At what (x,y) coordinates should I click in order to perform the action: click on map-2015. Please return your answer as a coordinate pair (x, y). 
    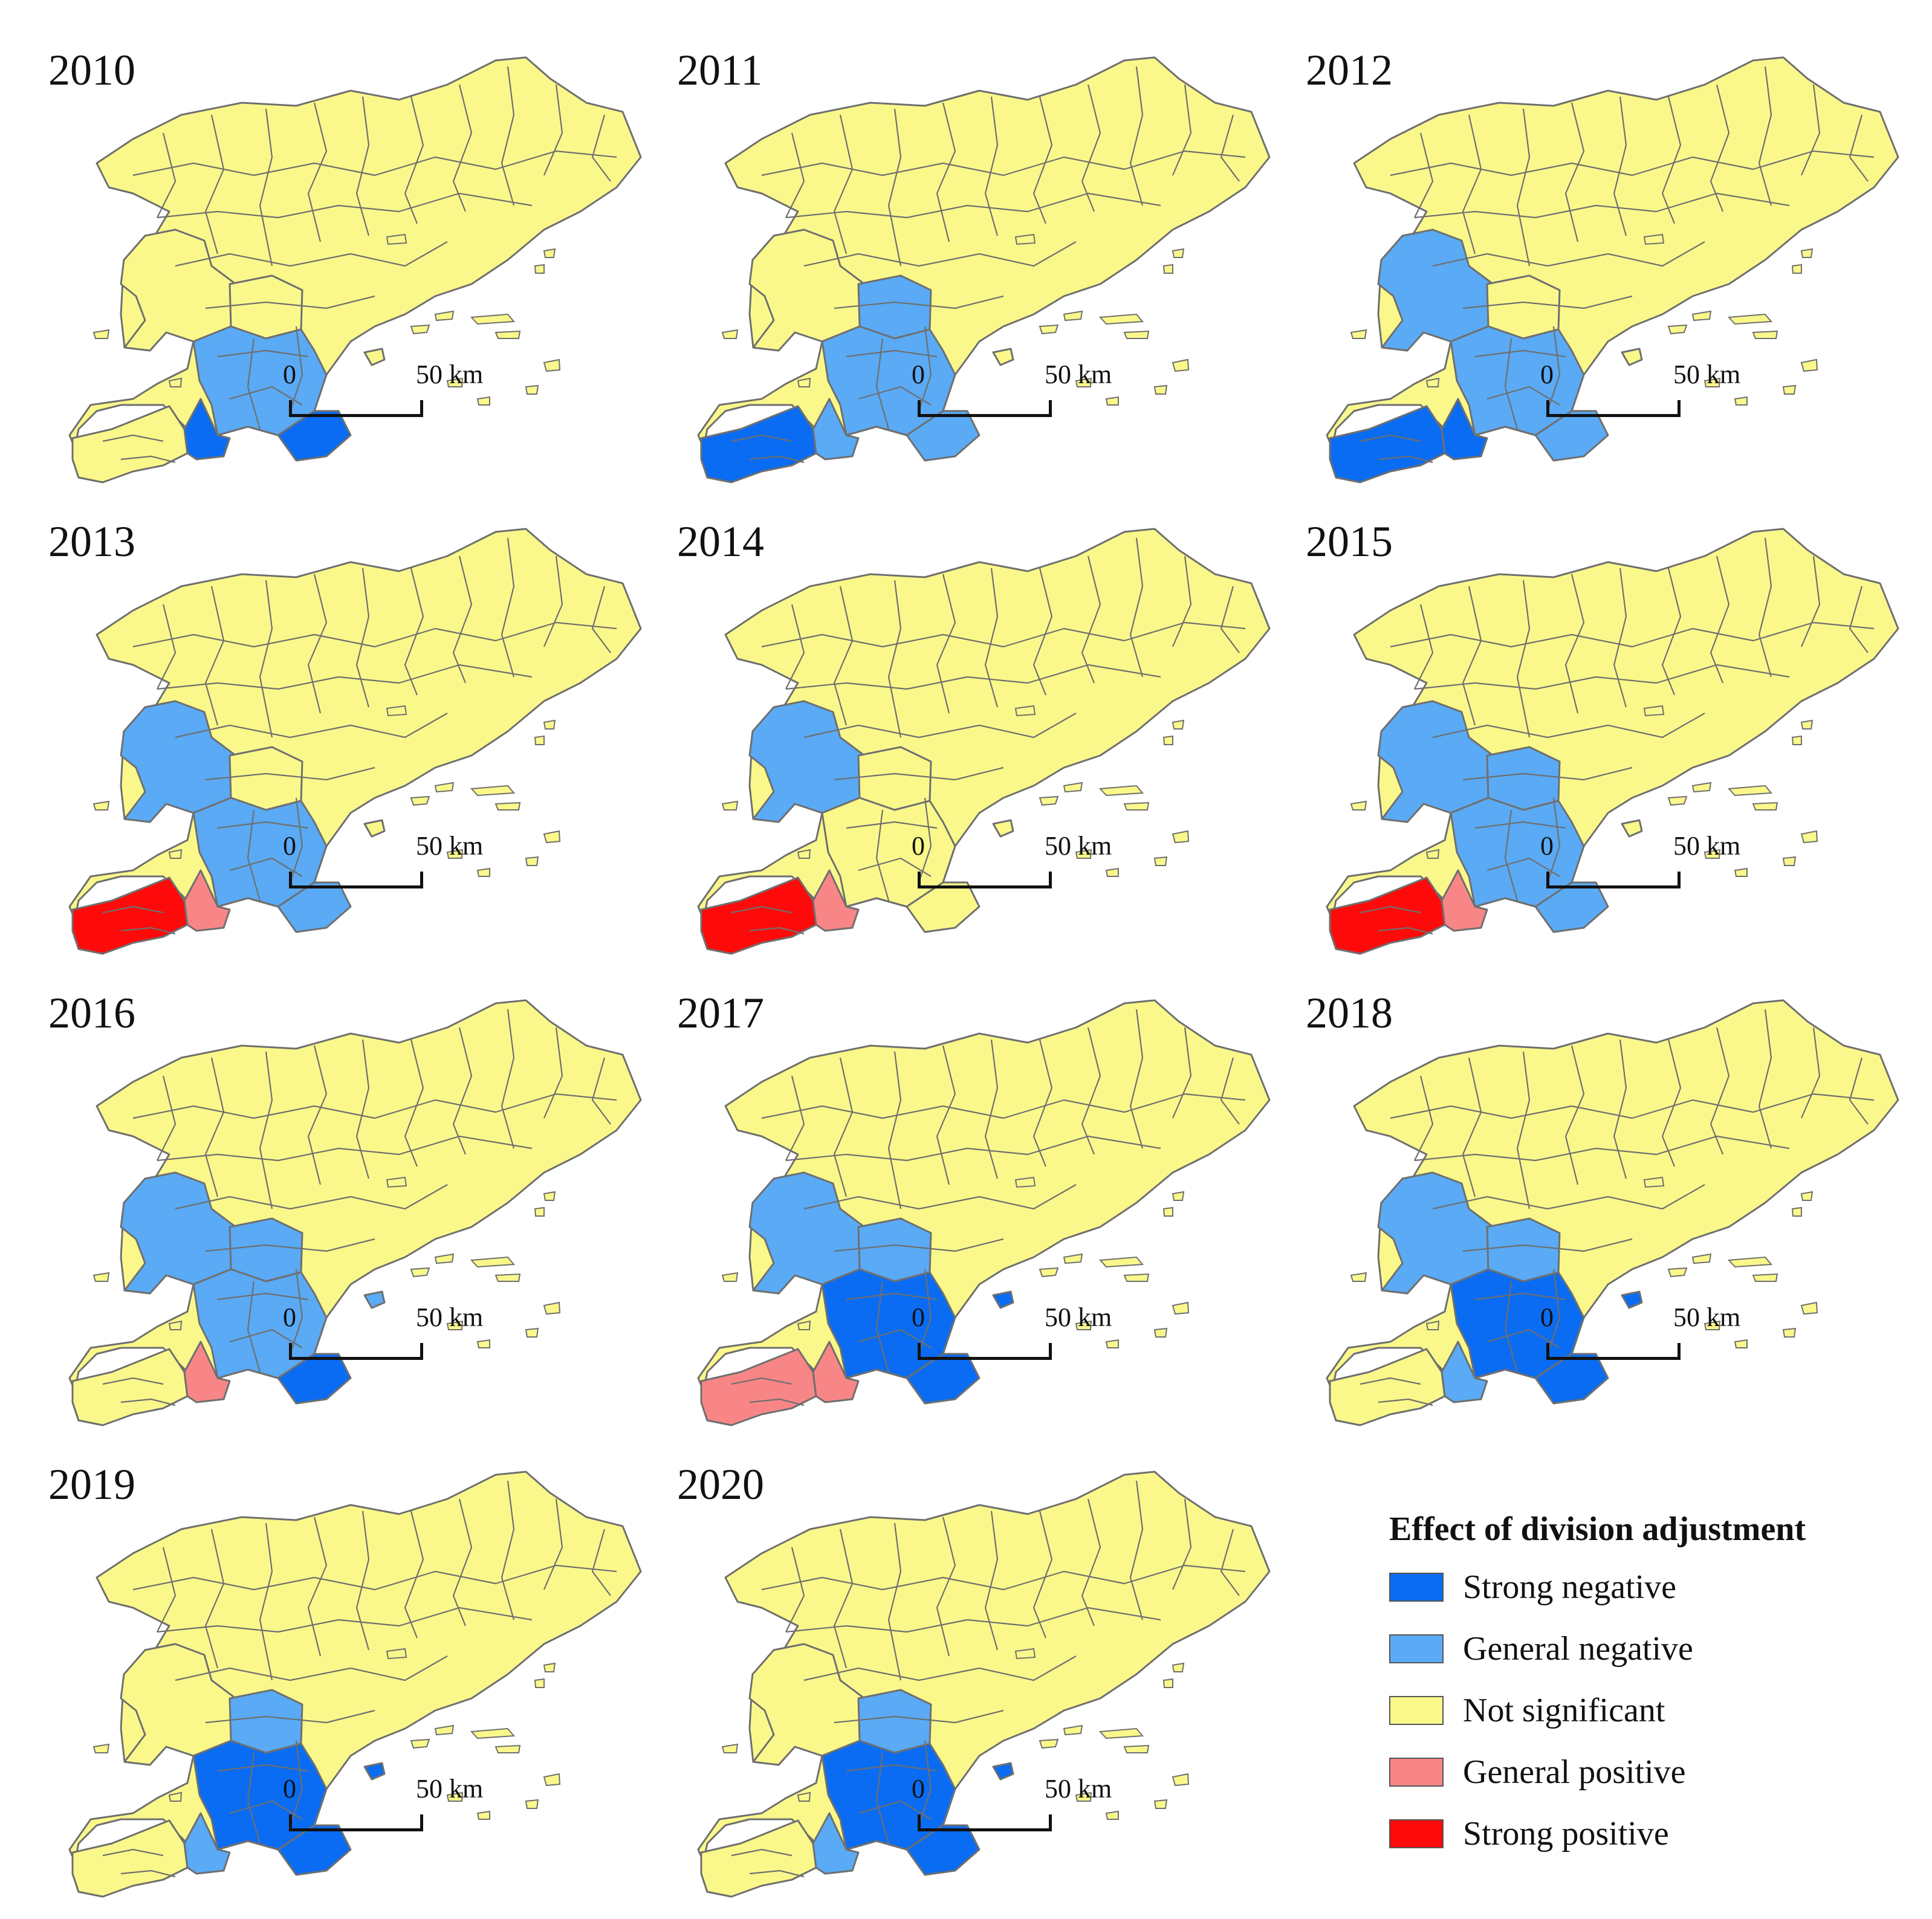
    Looking at the image, I should click on (1612, 742).